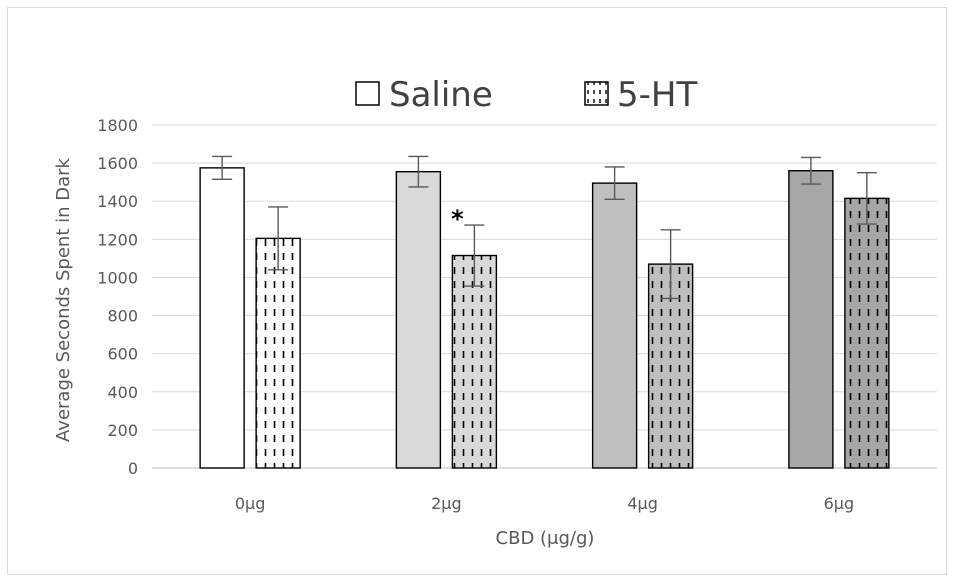  Describe the element at coordinates (117, 277) in the screenshot. I see `y-tick-label: 1000` at that location.